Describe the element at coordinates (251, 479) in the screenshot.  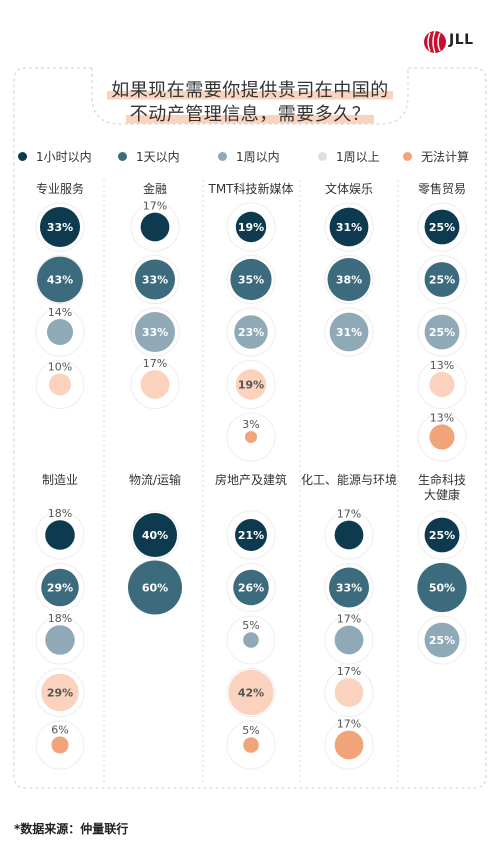
I see `category-label: 房地产及建筑` at that location.